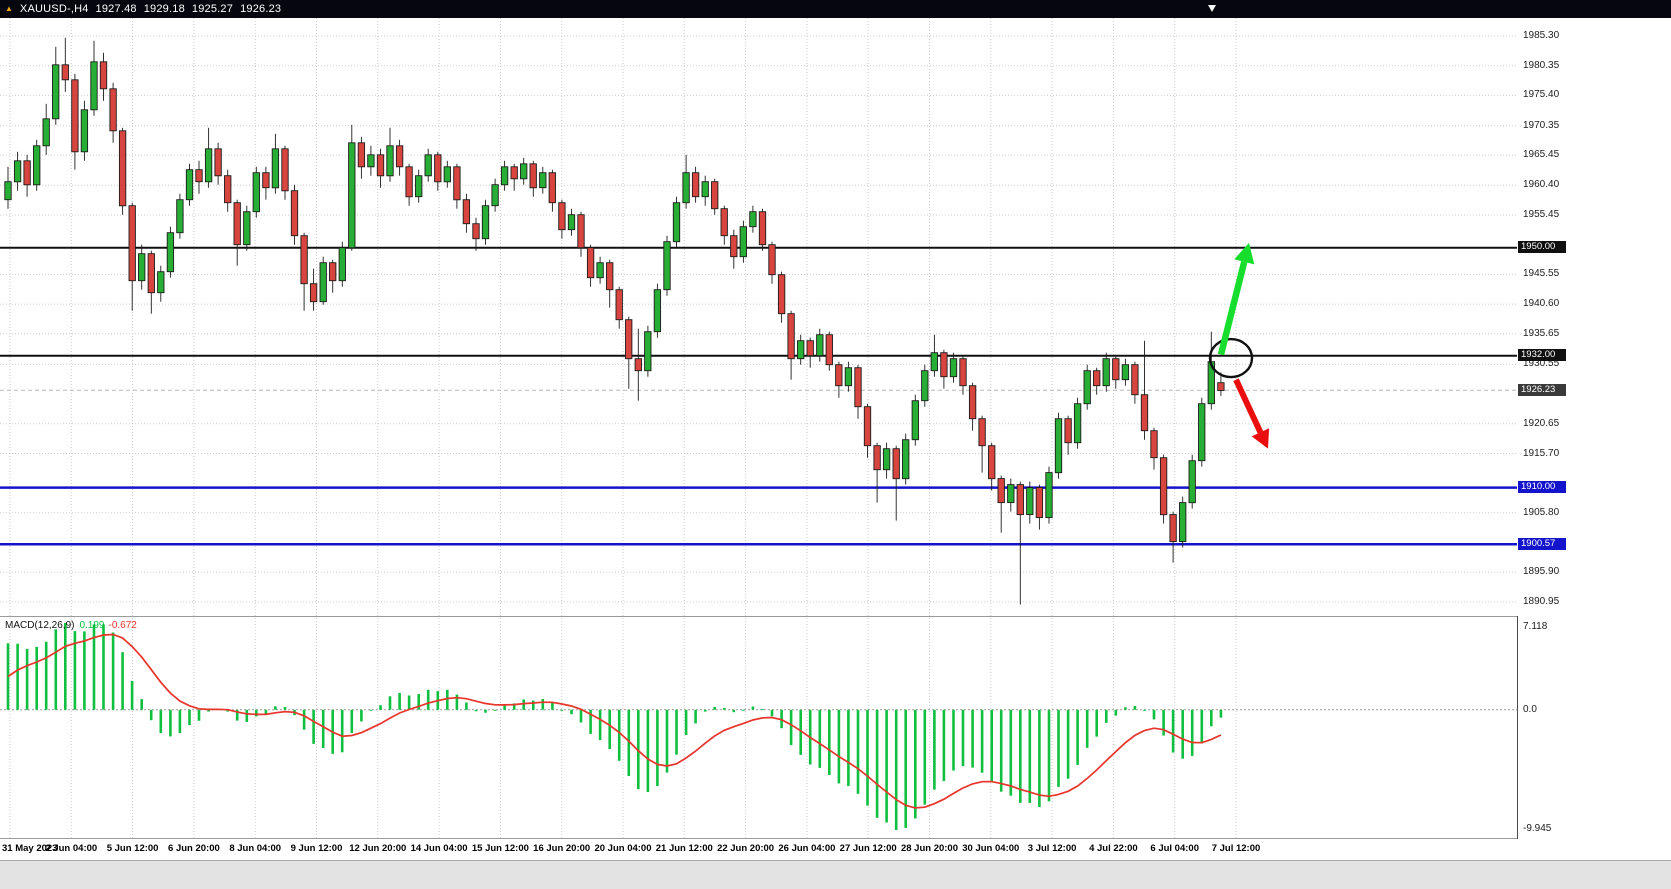 The height and width of the screenshot is (889, 1671). Describe the element at coordinates (1541, 155) in the screenshot. I see `price-grid-label: 1965.45` at that location.